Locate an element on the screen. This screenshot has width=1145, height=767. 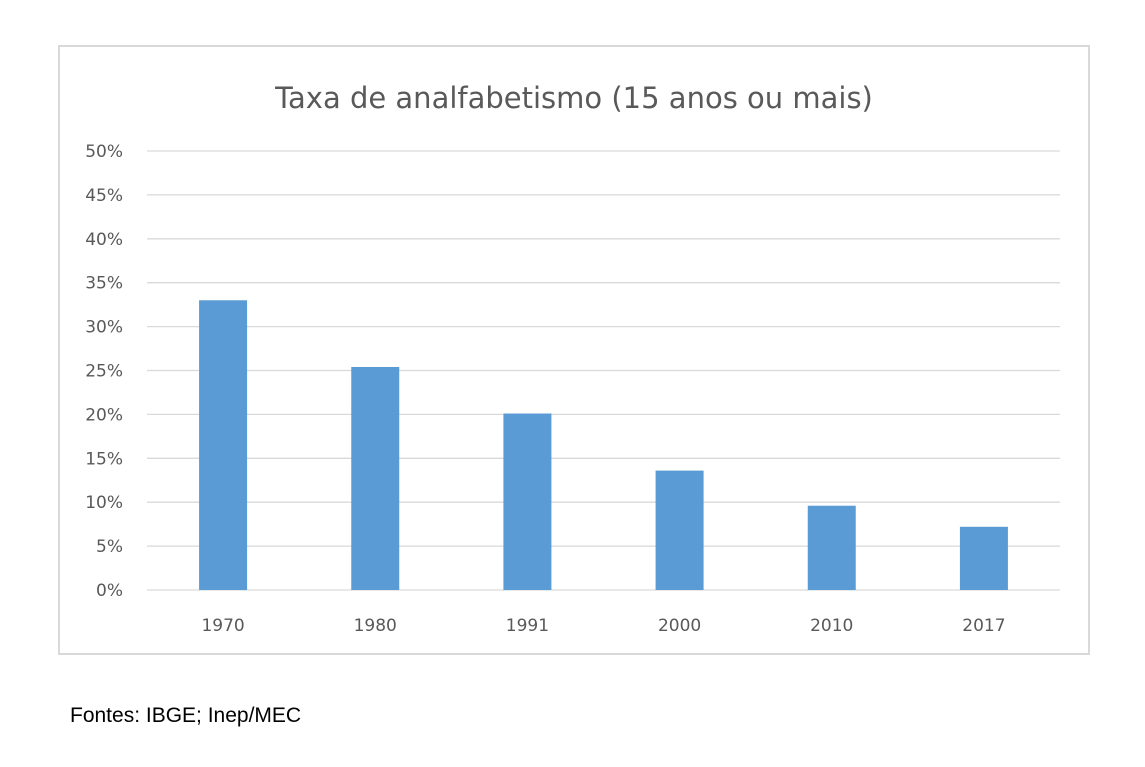
x-tick-label: 2017 is located at coordinates (983, 626).